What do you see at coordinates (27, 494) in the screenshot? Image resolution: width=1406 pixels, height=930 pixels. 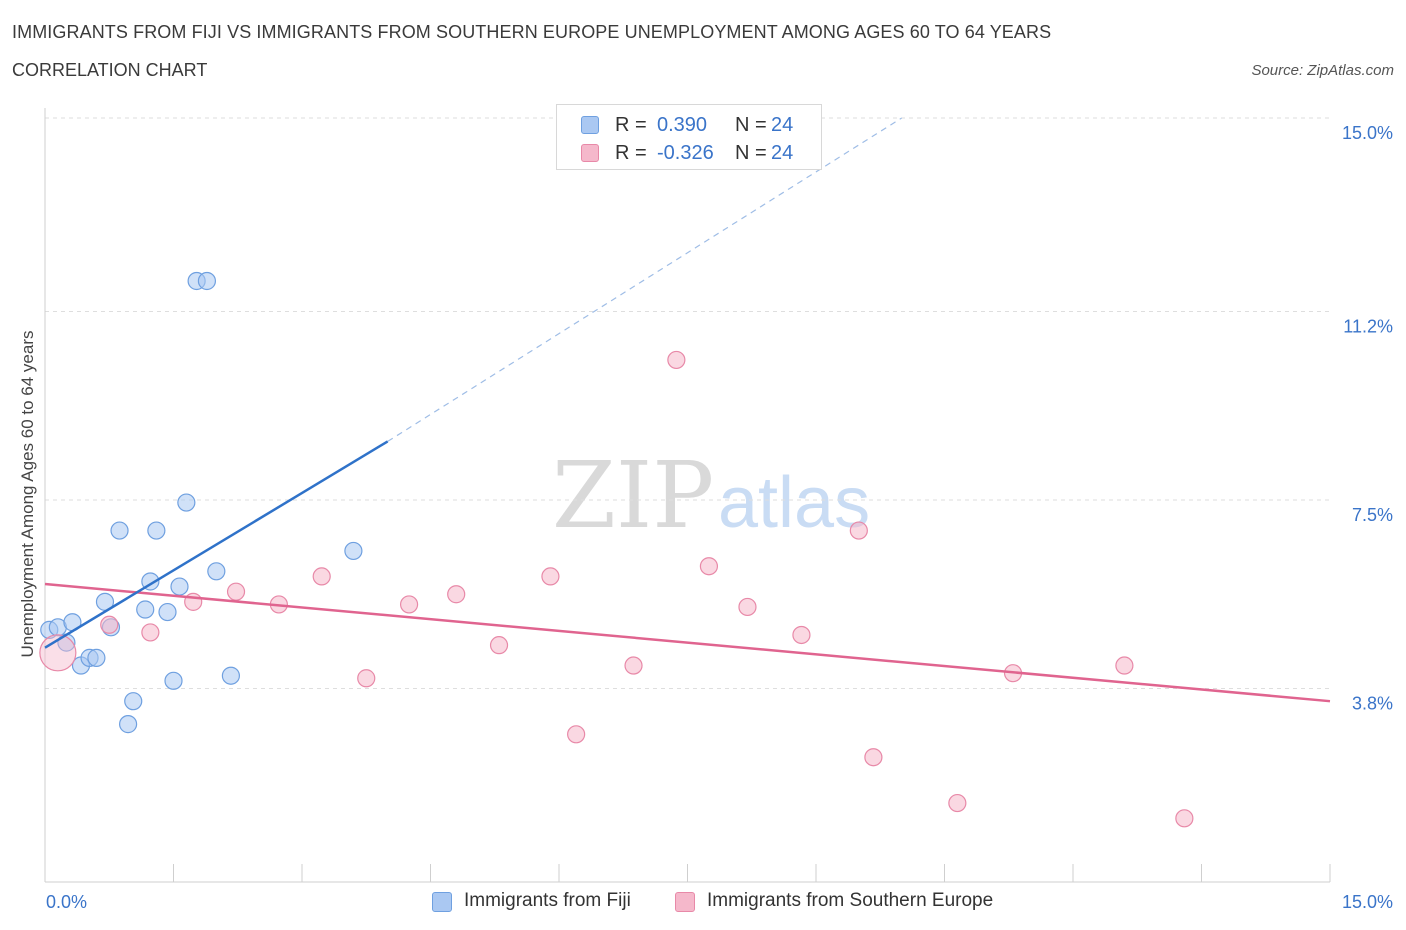 I see `y-axis-label: Unemployment Among Ages 60 to 64 years` at bounding box center [27, 494].